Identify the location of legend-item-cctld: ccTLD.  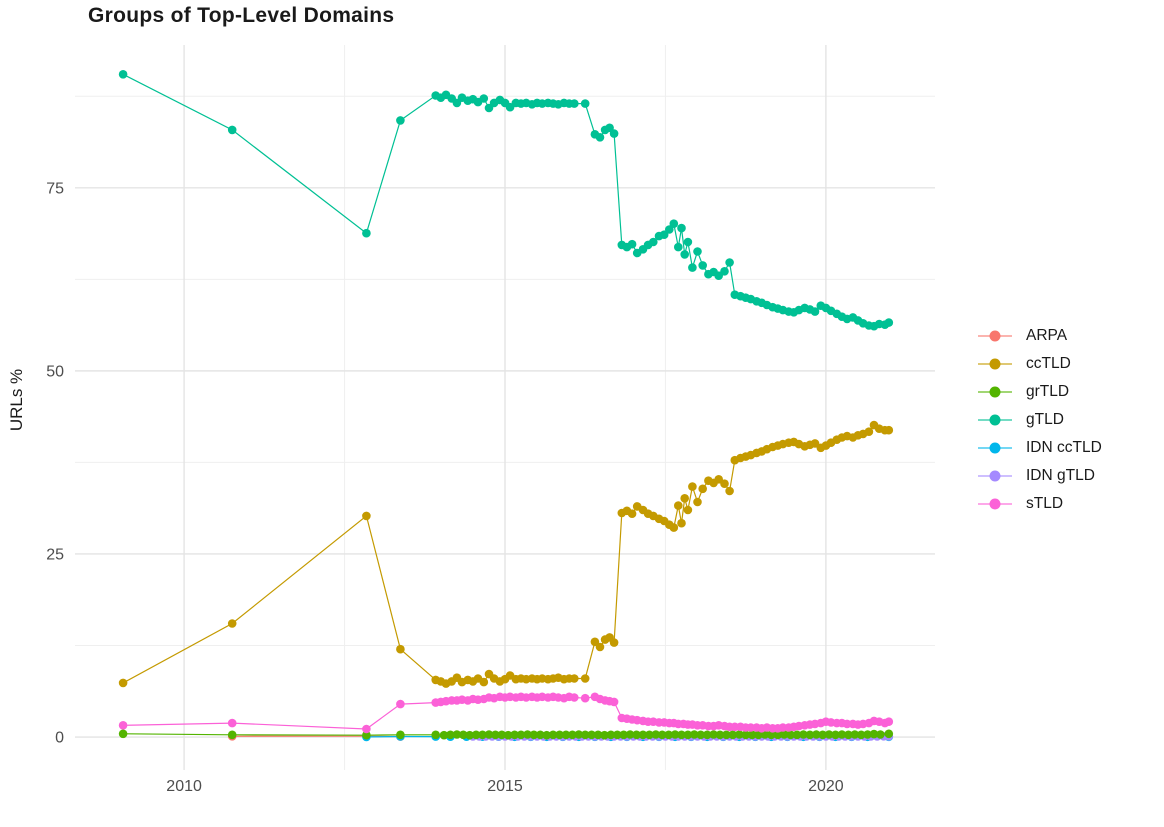
(1040, 364).